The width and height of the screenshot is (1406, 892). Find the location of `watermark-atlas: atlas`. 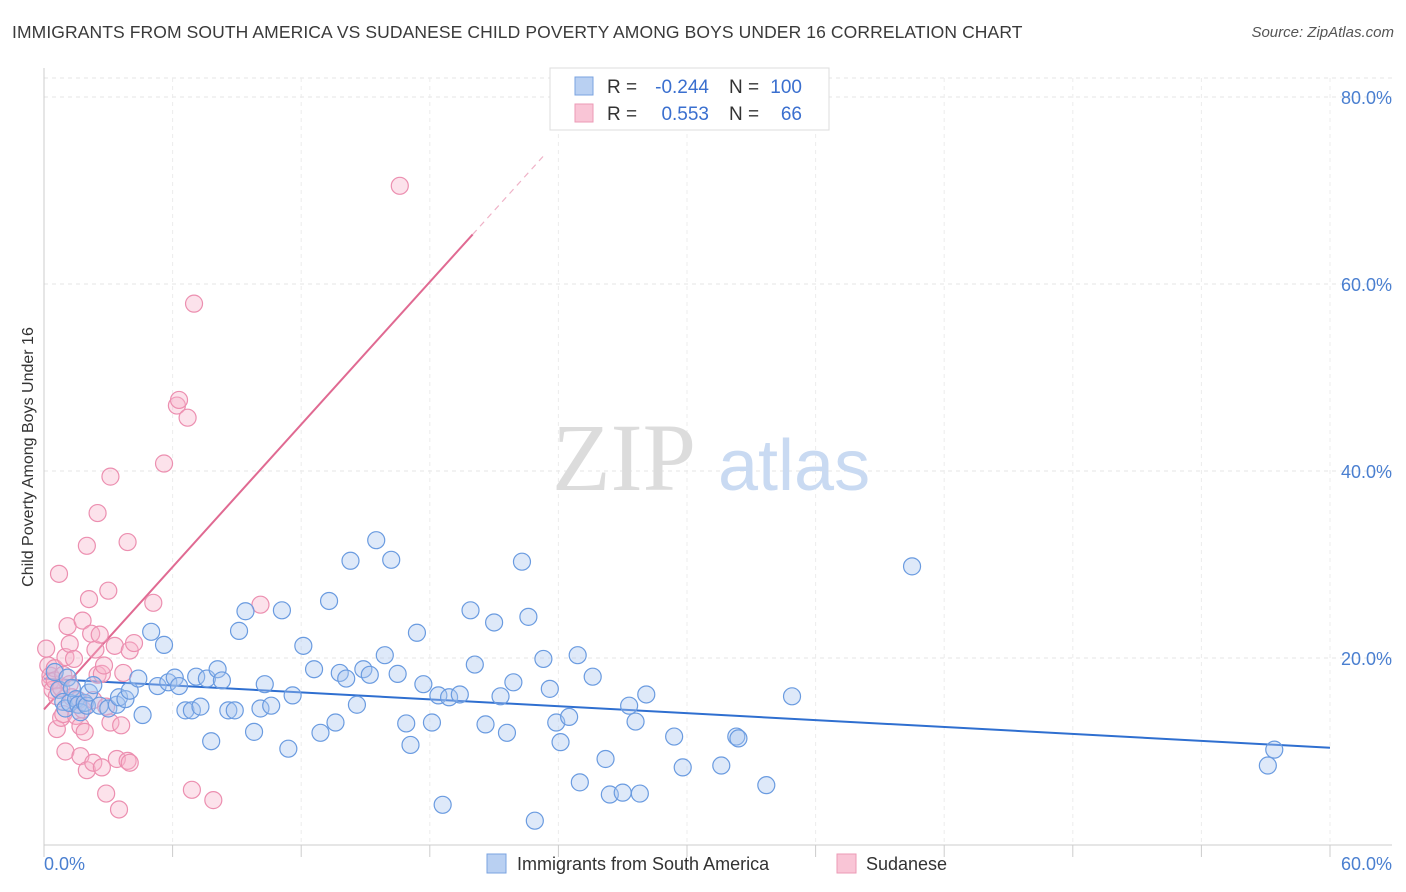

watermark-atlas: atlas is located at coordinates (794, 466).